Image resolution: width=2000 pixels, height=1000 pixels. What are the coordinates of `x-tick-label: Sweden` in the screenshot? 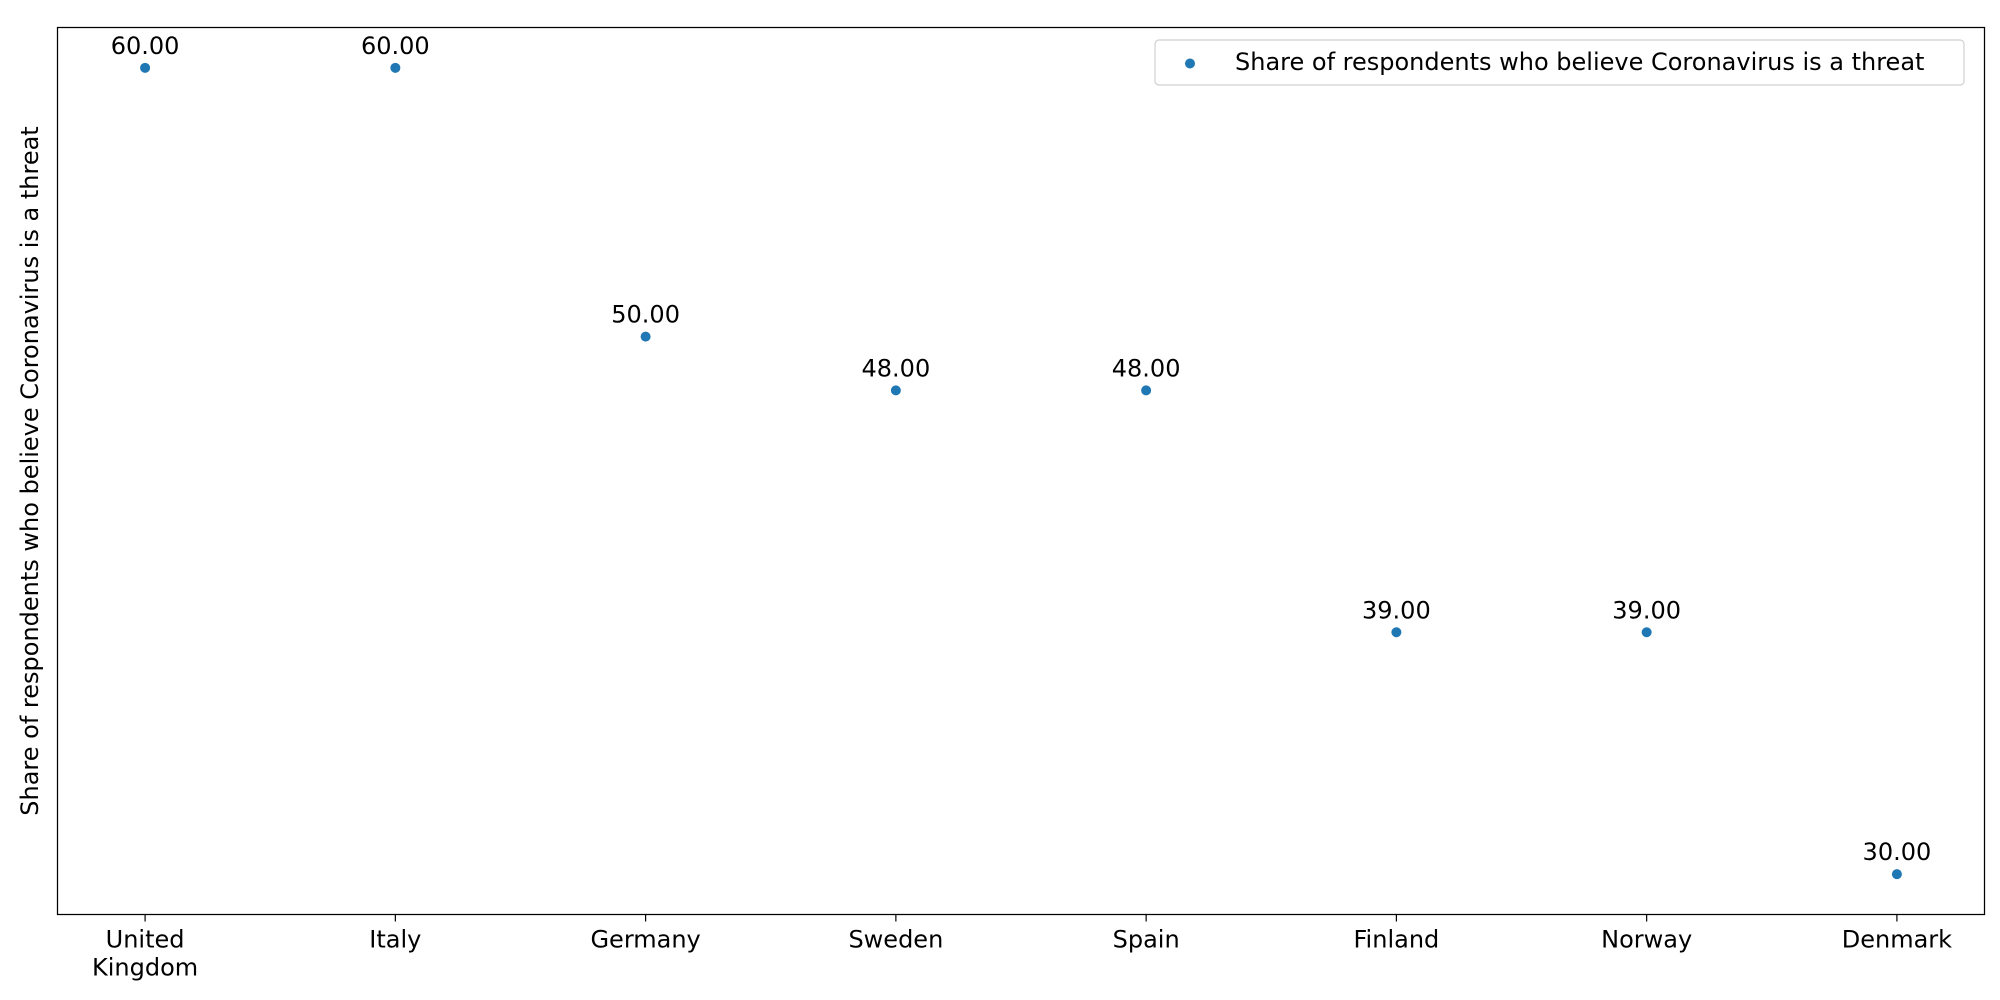 It's located at (895, 940).